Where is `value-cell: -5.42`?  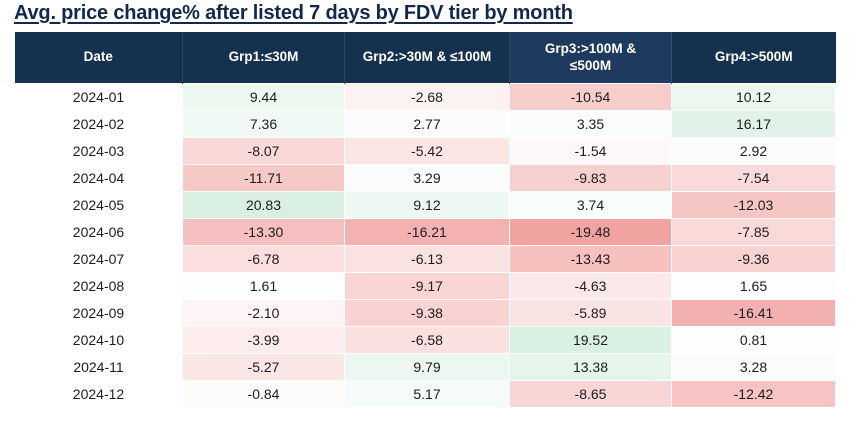 value-cell: -5.42 is located at coordinates (427, 151).